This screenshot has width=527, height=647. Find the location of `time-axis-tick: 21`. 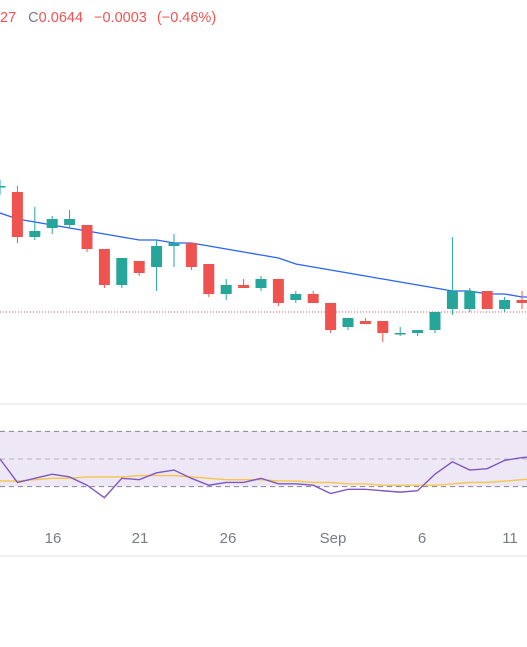

time-axis-tick: 21 is located at coordinates (140, 538).